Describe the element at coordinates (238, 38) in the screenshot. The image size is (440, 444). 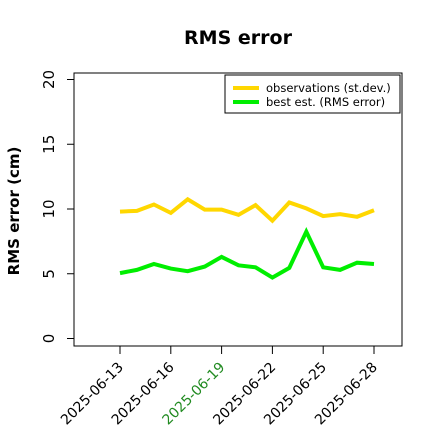
I see `chart-title: RMS error` at that location.